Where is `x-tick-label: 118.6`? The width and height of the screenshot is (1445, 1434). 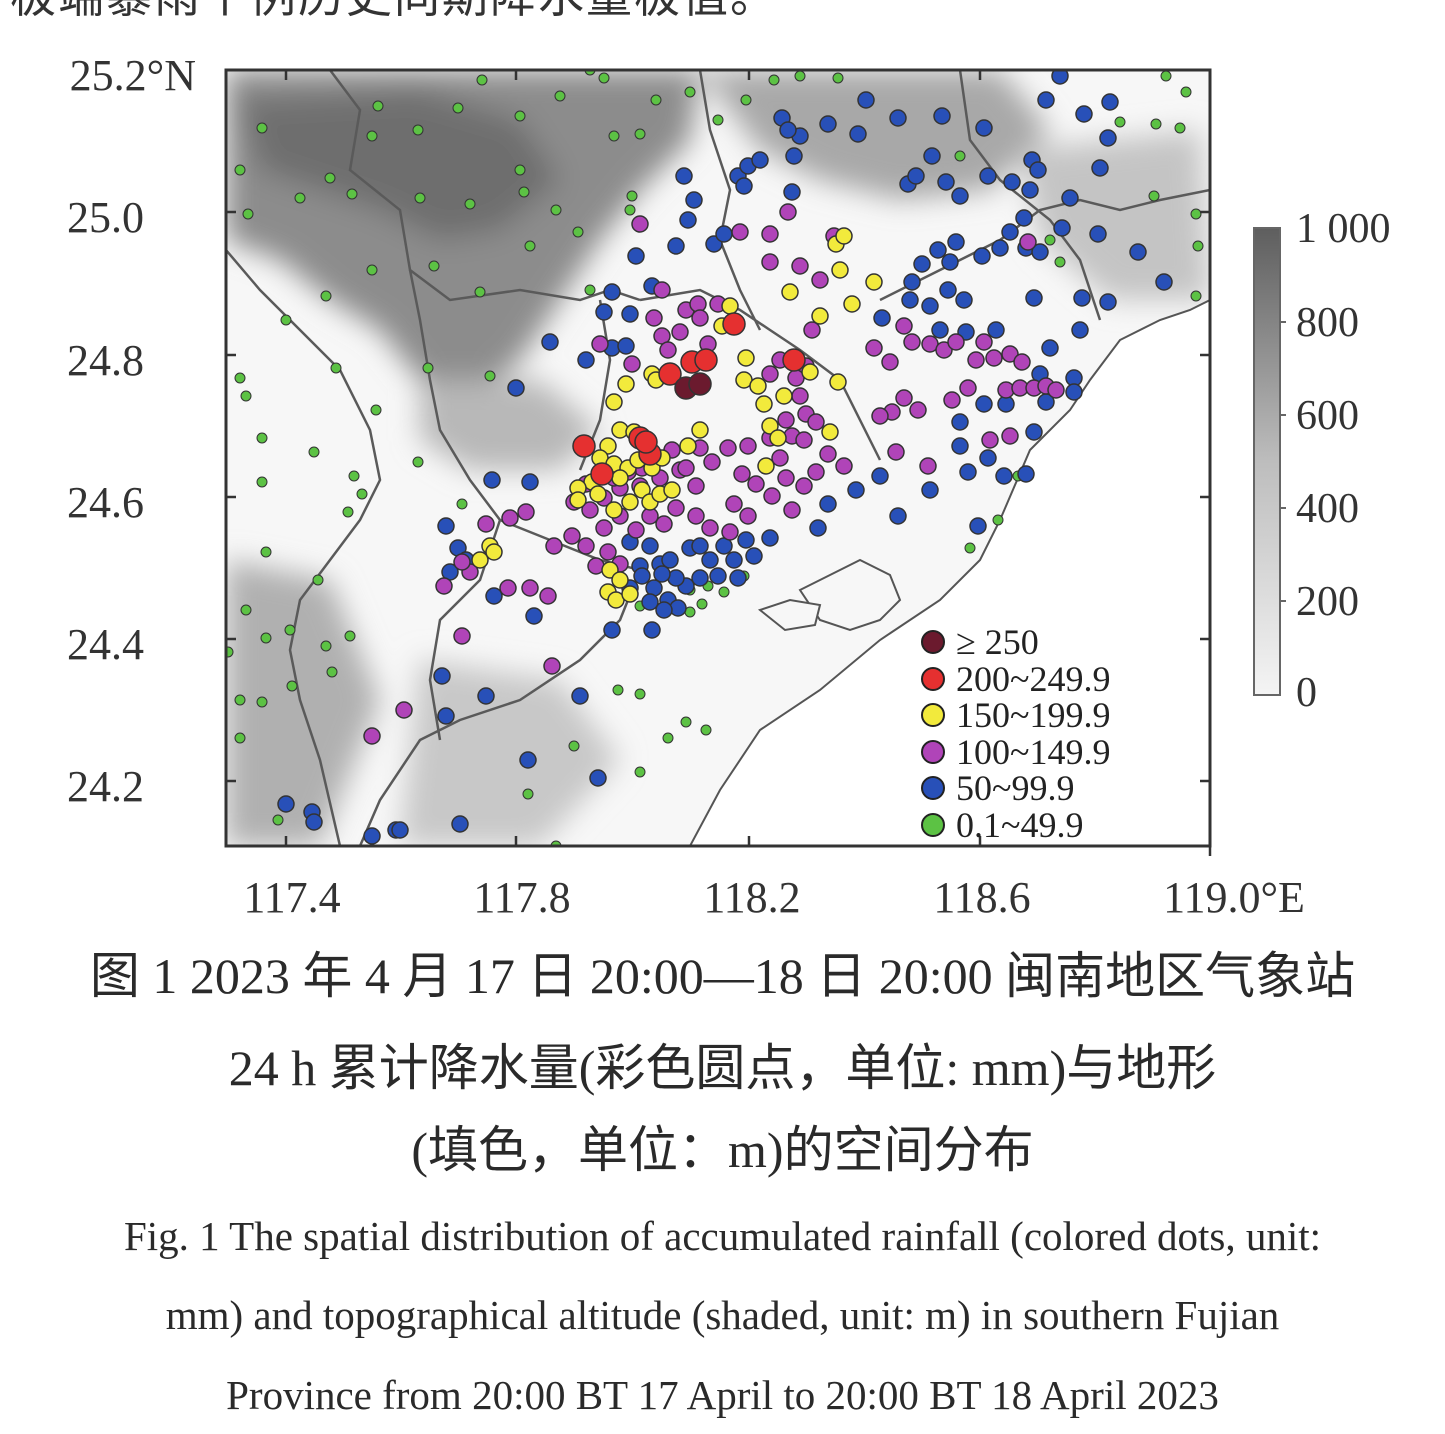
x-tick-label: 118.6 is located at coordinates (981, 897).